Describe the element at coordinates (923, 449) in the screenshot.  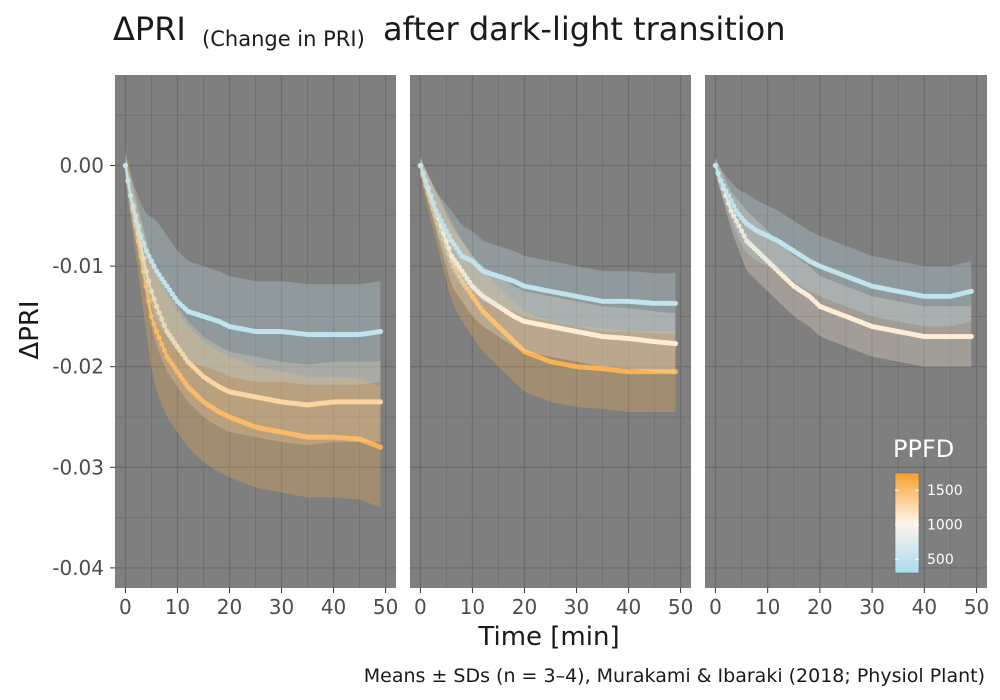
I see `legend-title: PPFD` at that location.